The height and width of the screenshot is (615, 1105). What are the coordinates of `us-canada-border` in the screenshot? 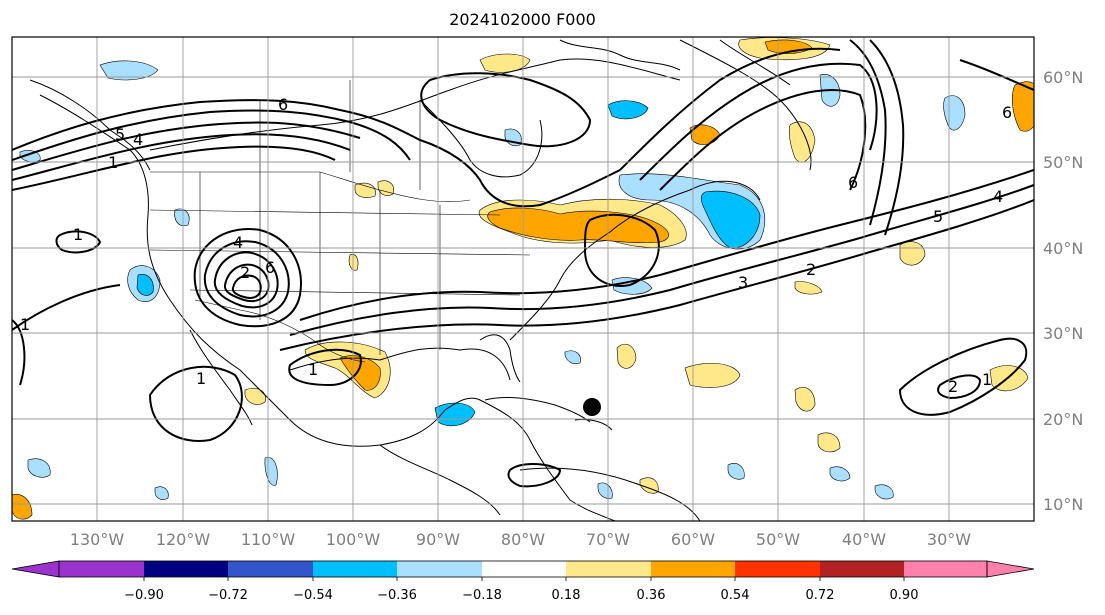 It's located at (310, 186).